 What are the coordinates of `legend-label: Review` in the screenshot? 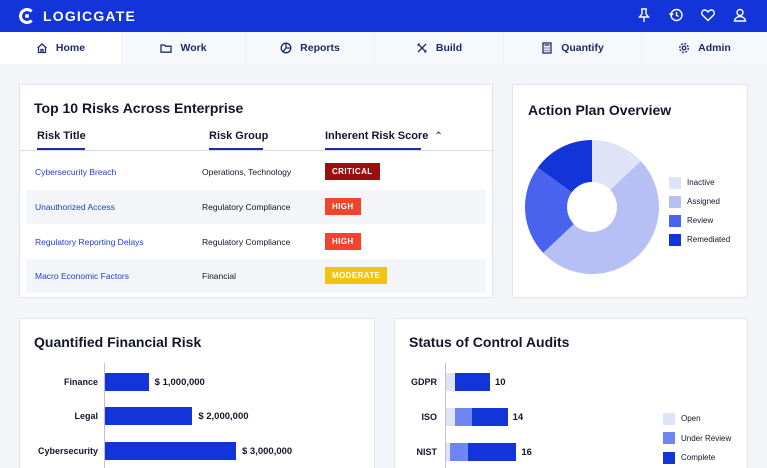 It's located at (700, 220).